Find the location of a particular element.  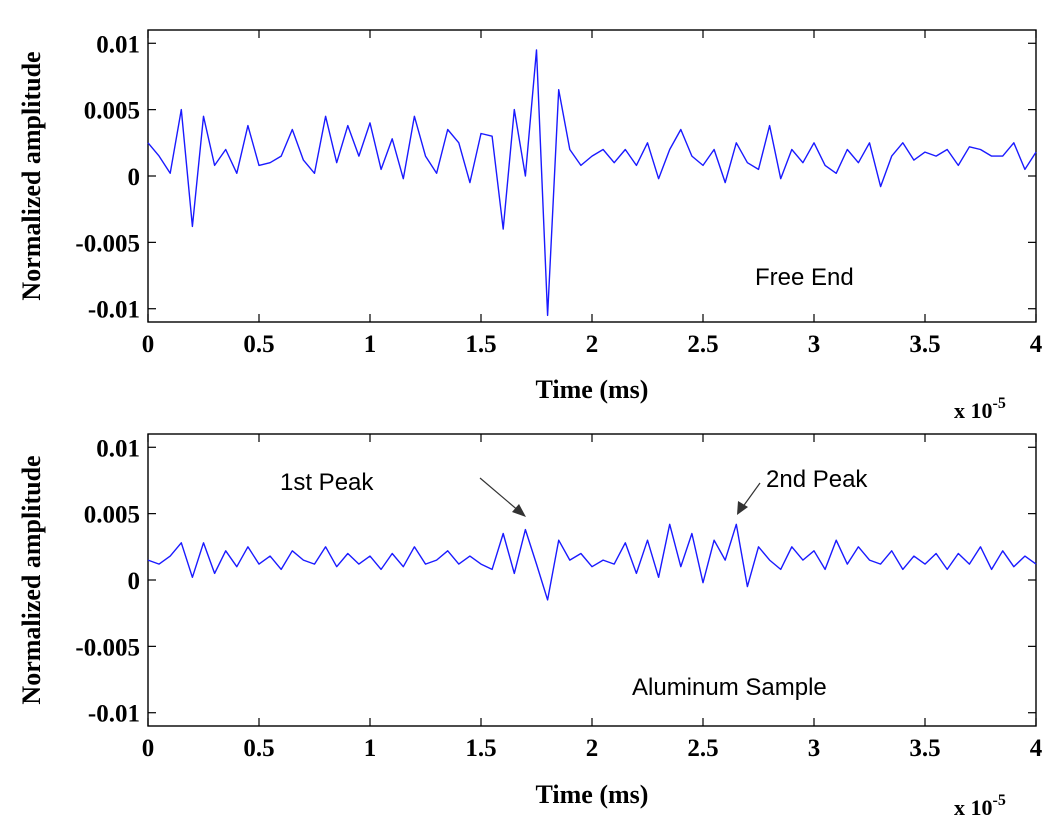

arrowhead-2nd-peak is located at coordinates (742, 508).